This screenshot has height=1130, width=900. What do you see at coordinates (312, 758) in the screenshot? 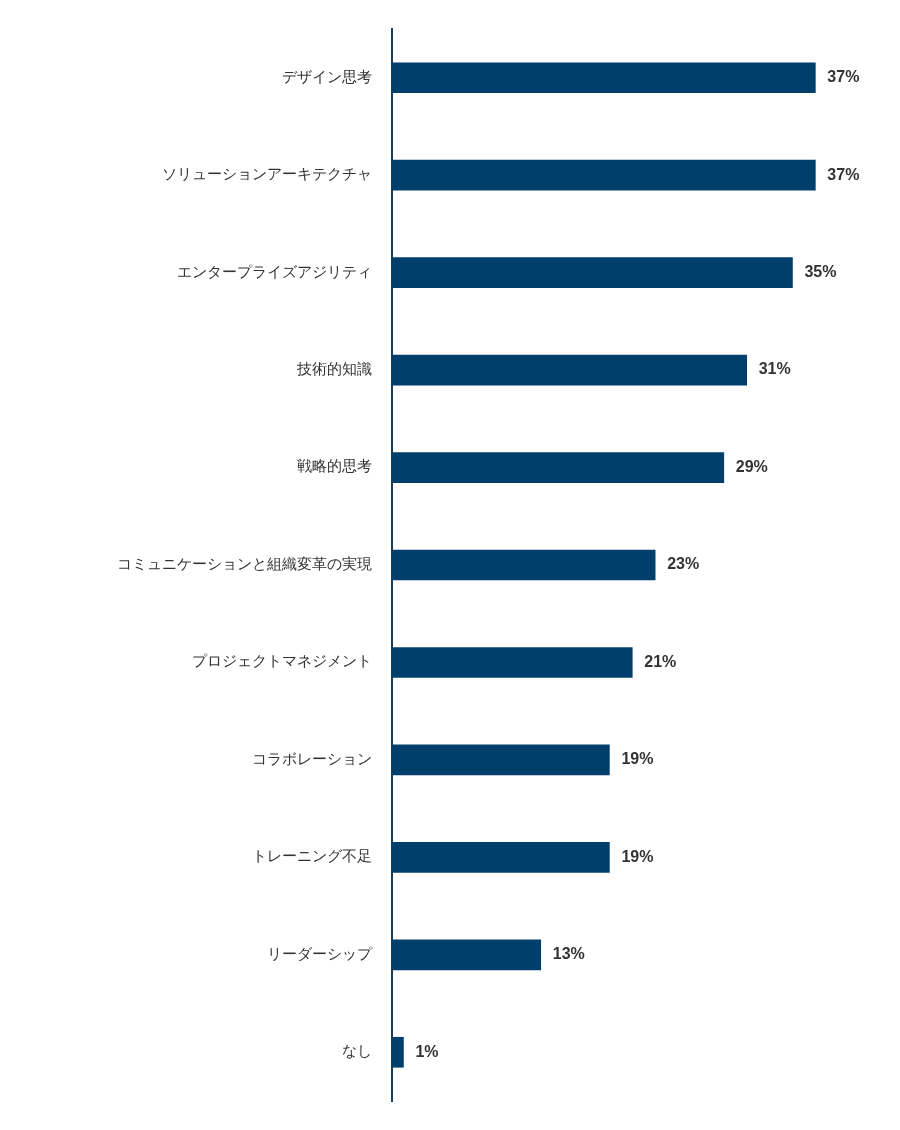
I see `y-tick-label: コラボレーション` at bounding box center [312, 758].